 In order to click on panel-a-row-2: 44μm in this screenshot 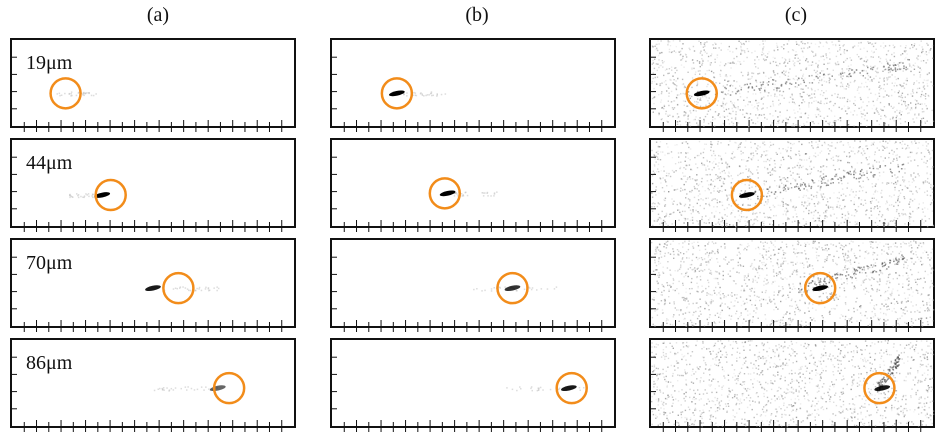, I will do `click(153, 185)`.